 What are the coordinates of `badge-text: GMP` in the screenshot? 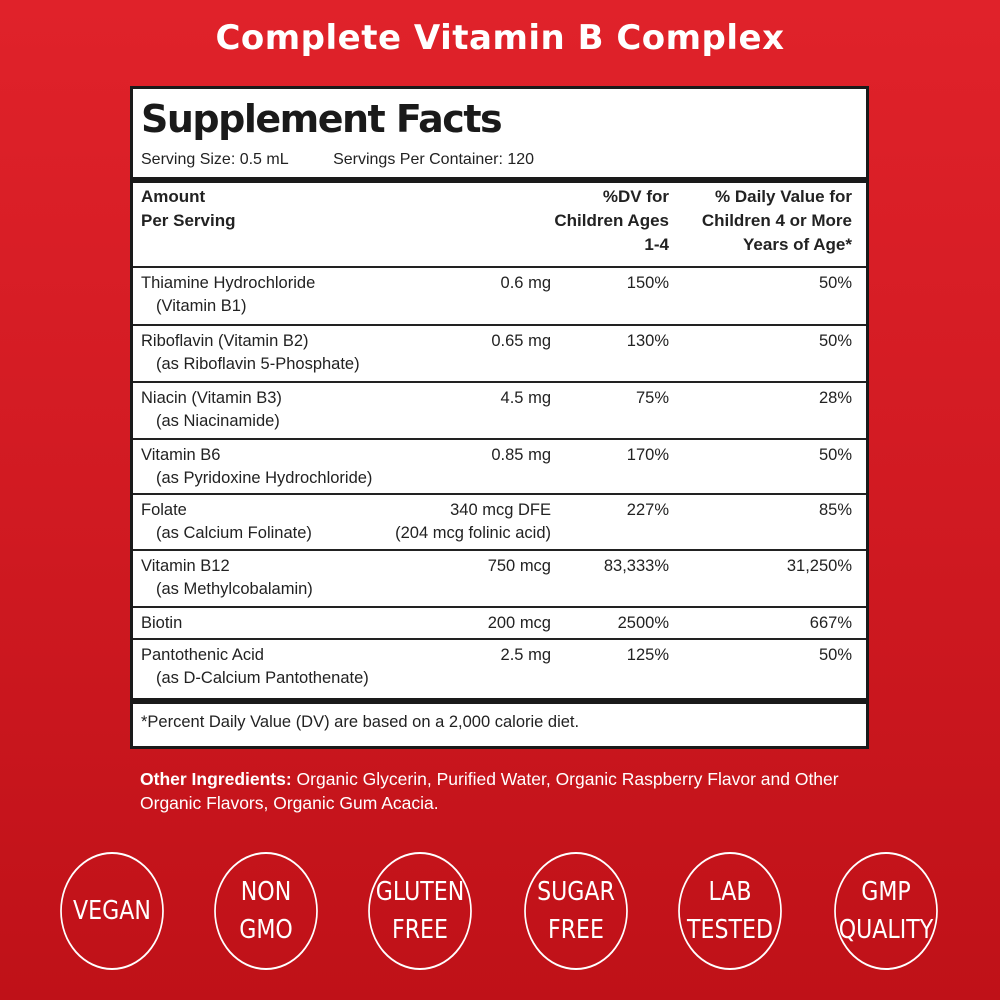 It's located at (886, 892).